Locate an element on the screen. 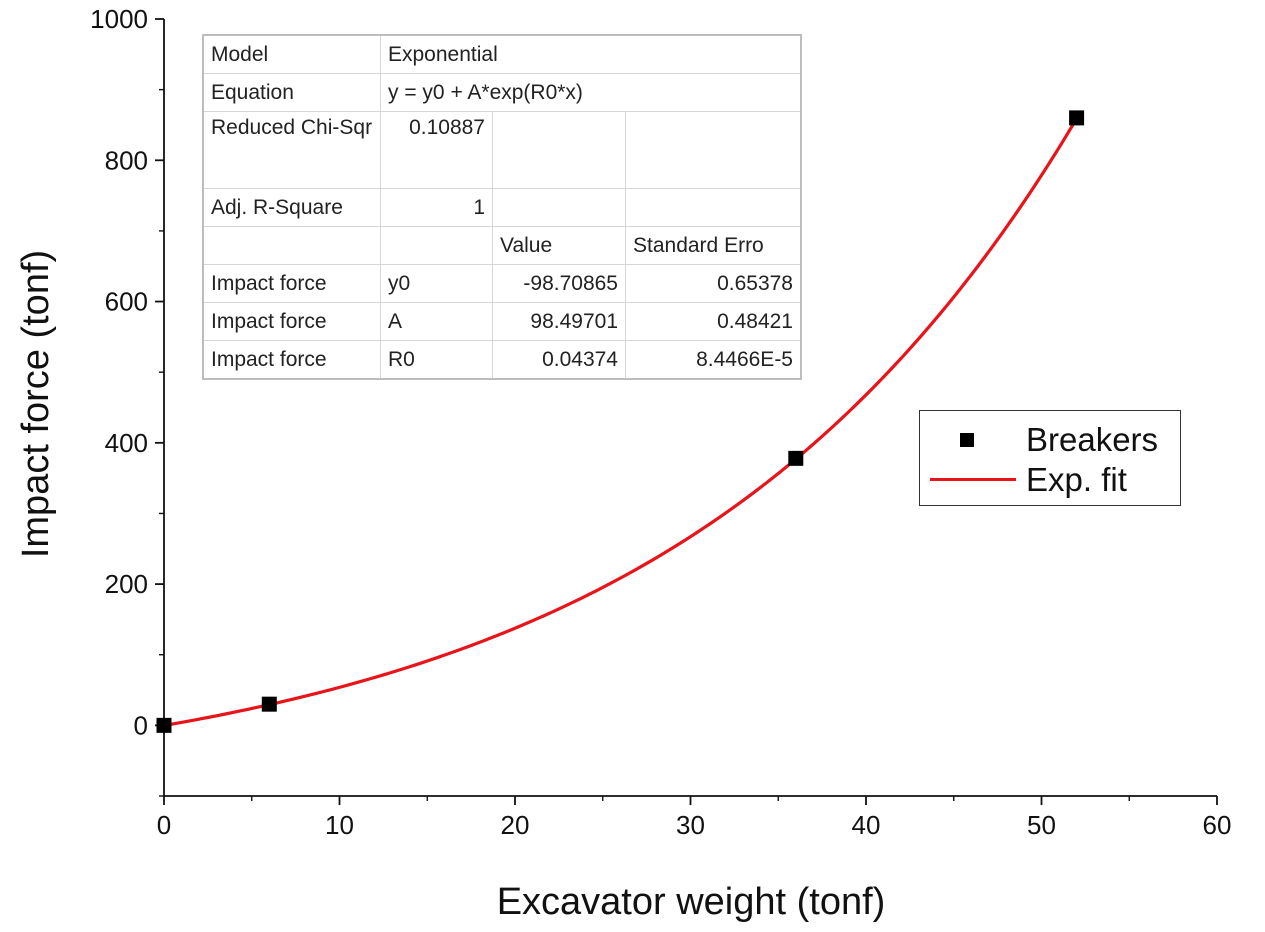 This screenshot has height=932, width=1265. chi-value-cell: 0.10887 is located at coordinates (436, 150).